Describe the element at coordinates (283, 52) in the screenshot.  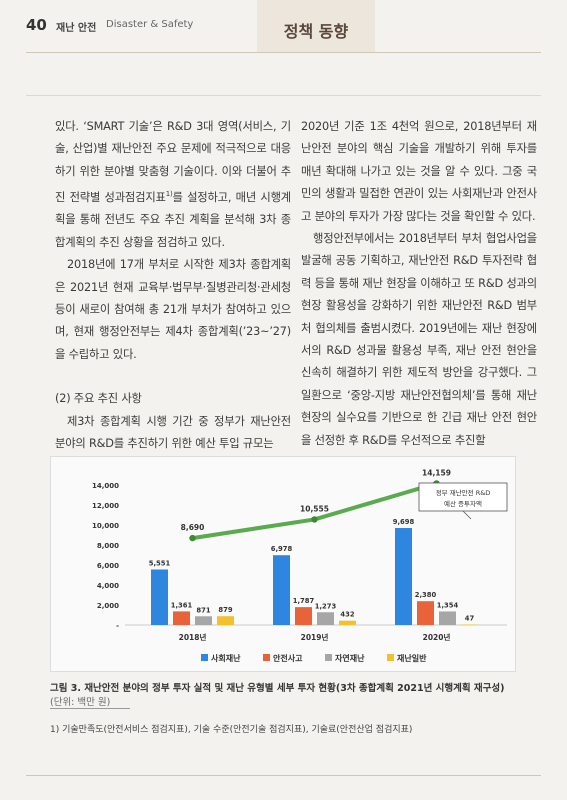
I see `header-divider` at that location.